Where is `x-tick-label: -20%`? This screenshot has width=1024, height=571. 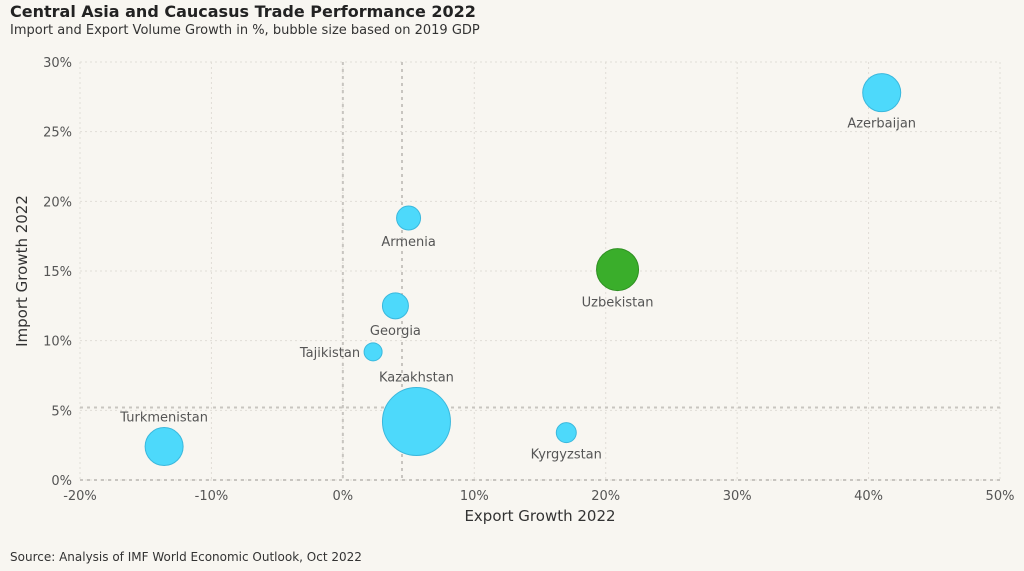
x-tick-label: -20% is located at coordinates (80, 496).